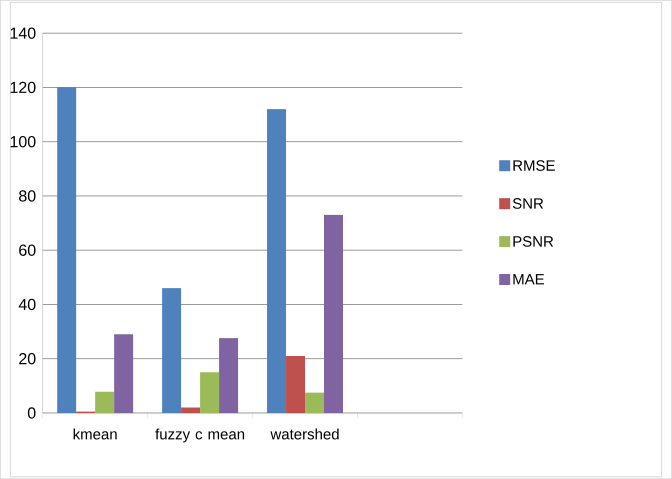 The width and height of the screenshot is (672, 479). I want to click on x-tick-label: watershed, so click(304, 434).